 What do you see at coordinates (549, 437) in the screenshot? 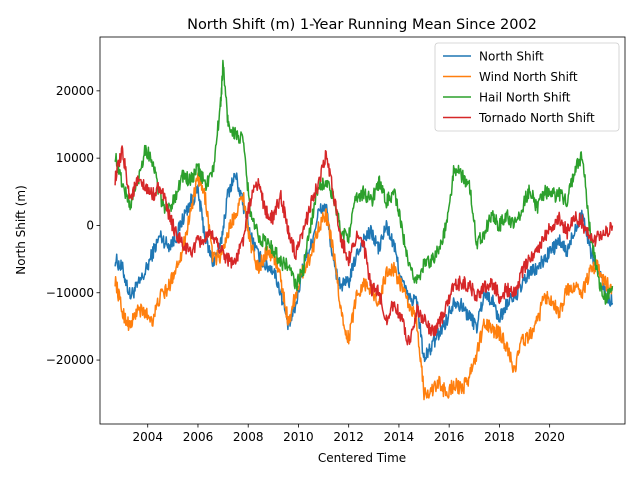
I see `x-tick-label: 2020` at bounding box center [549, 437].